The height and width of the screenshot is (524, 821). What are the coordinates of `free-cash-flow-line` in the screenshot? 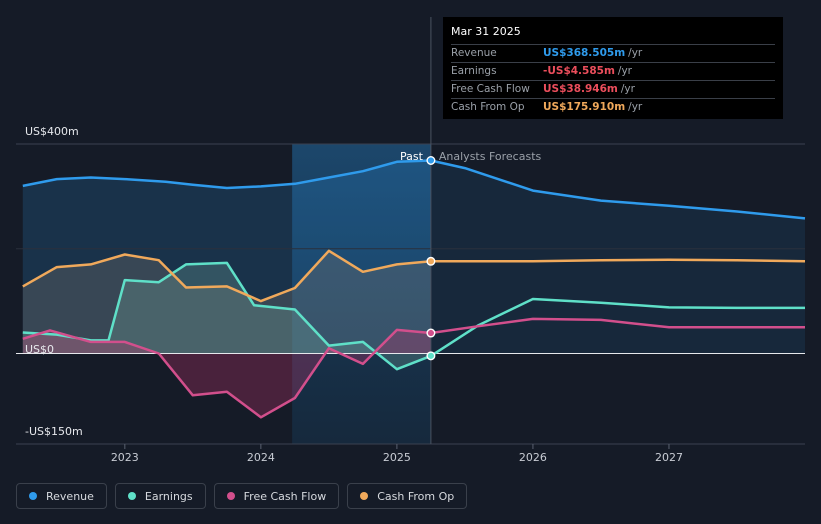 It's located at (227, 373).